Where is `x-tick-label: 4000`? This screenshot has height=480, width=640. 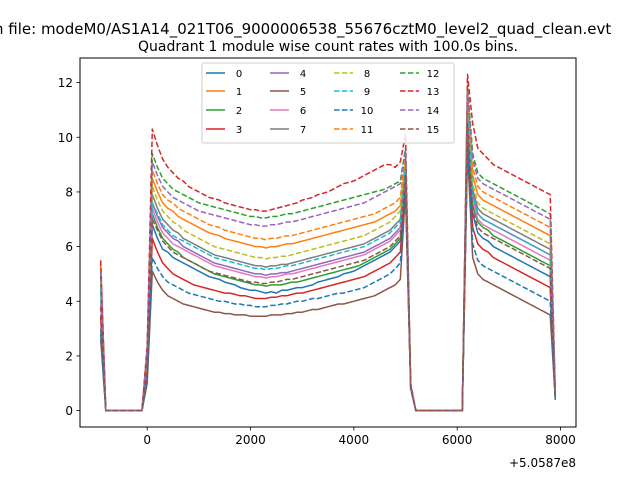
x-tick-label: 4000 is located at coordinates (354, 440).